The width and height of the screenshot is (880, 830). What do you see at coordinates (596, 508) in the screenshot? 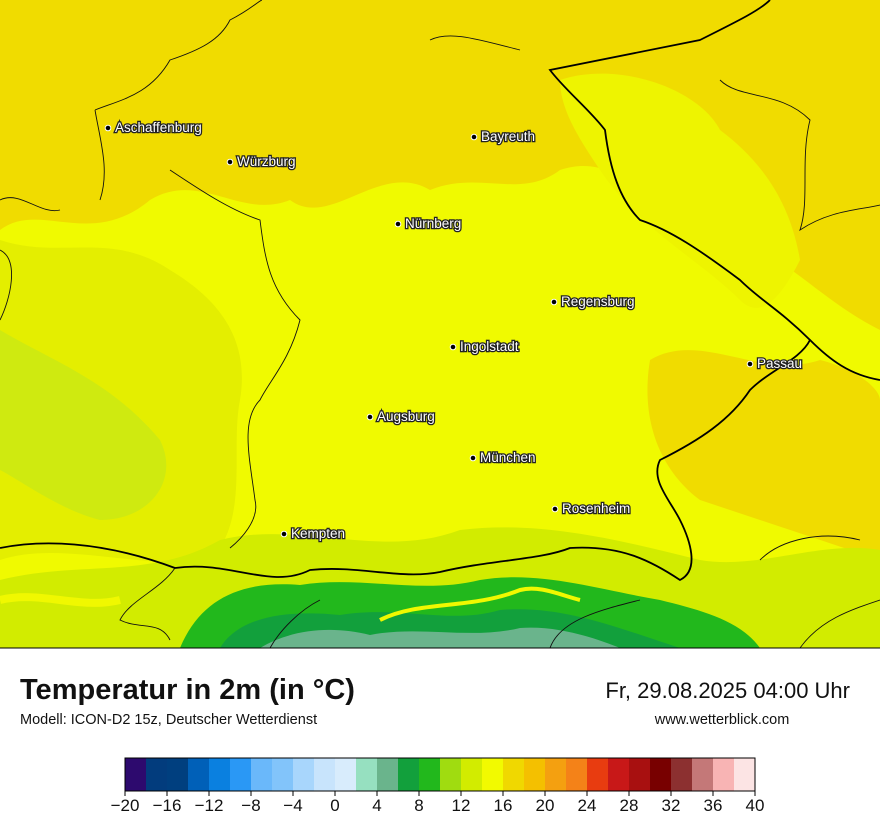
I see `city-label: Rosenheim` at bounding box center [596, 508].